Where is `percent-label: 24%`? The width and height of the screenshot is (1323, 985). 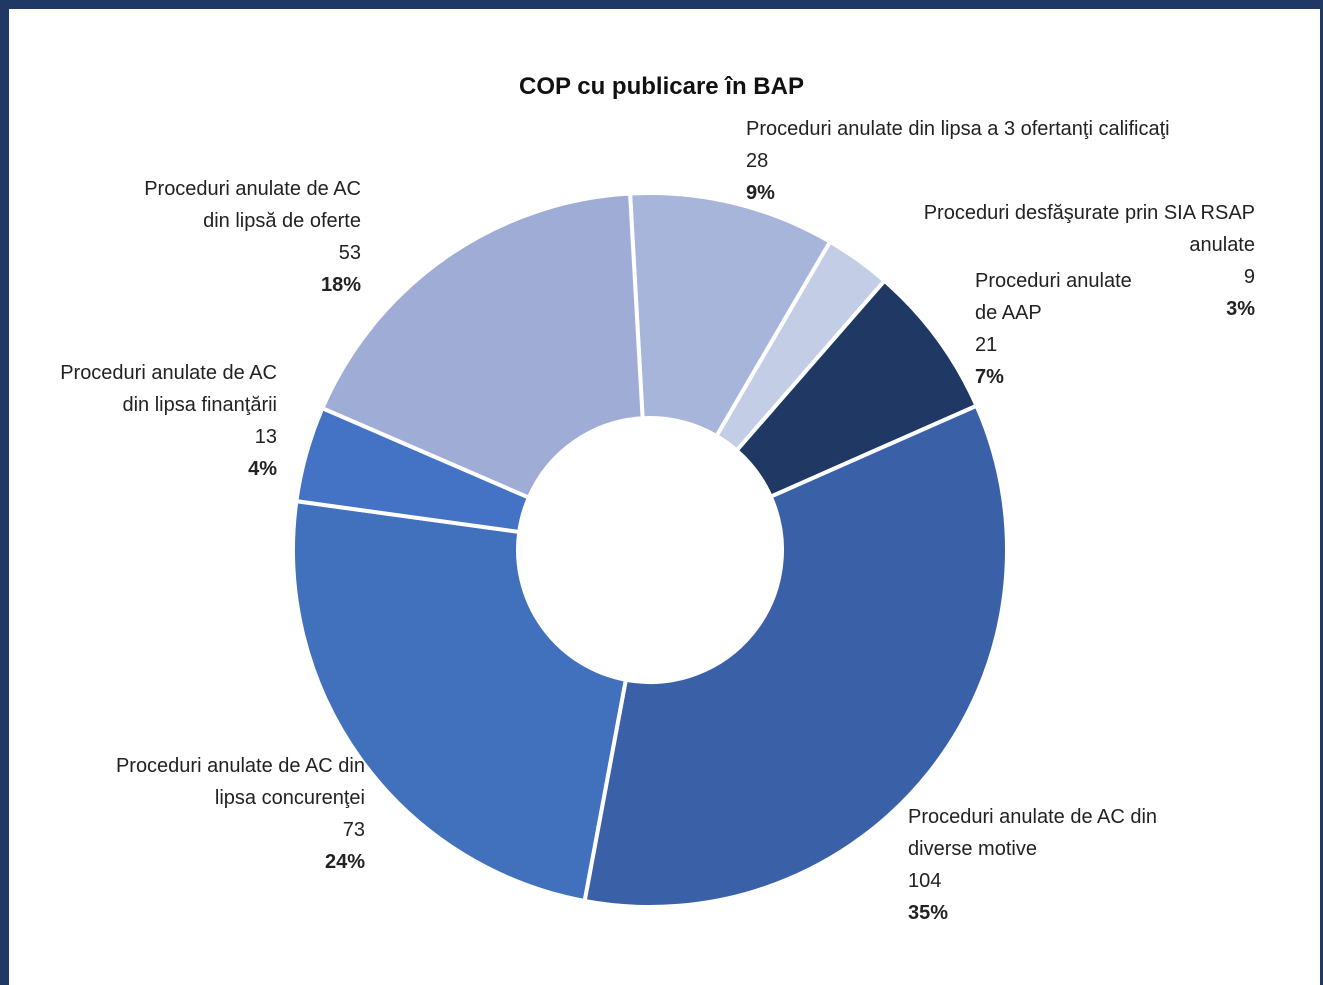 percent-label: 24% is located at coordinates (344, 862).